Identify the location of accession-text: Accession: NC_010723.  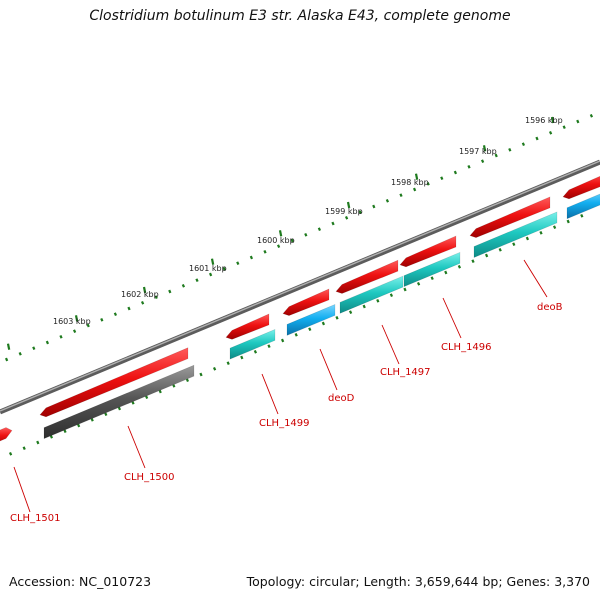
(80, 581).